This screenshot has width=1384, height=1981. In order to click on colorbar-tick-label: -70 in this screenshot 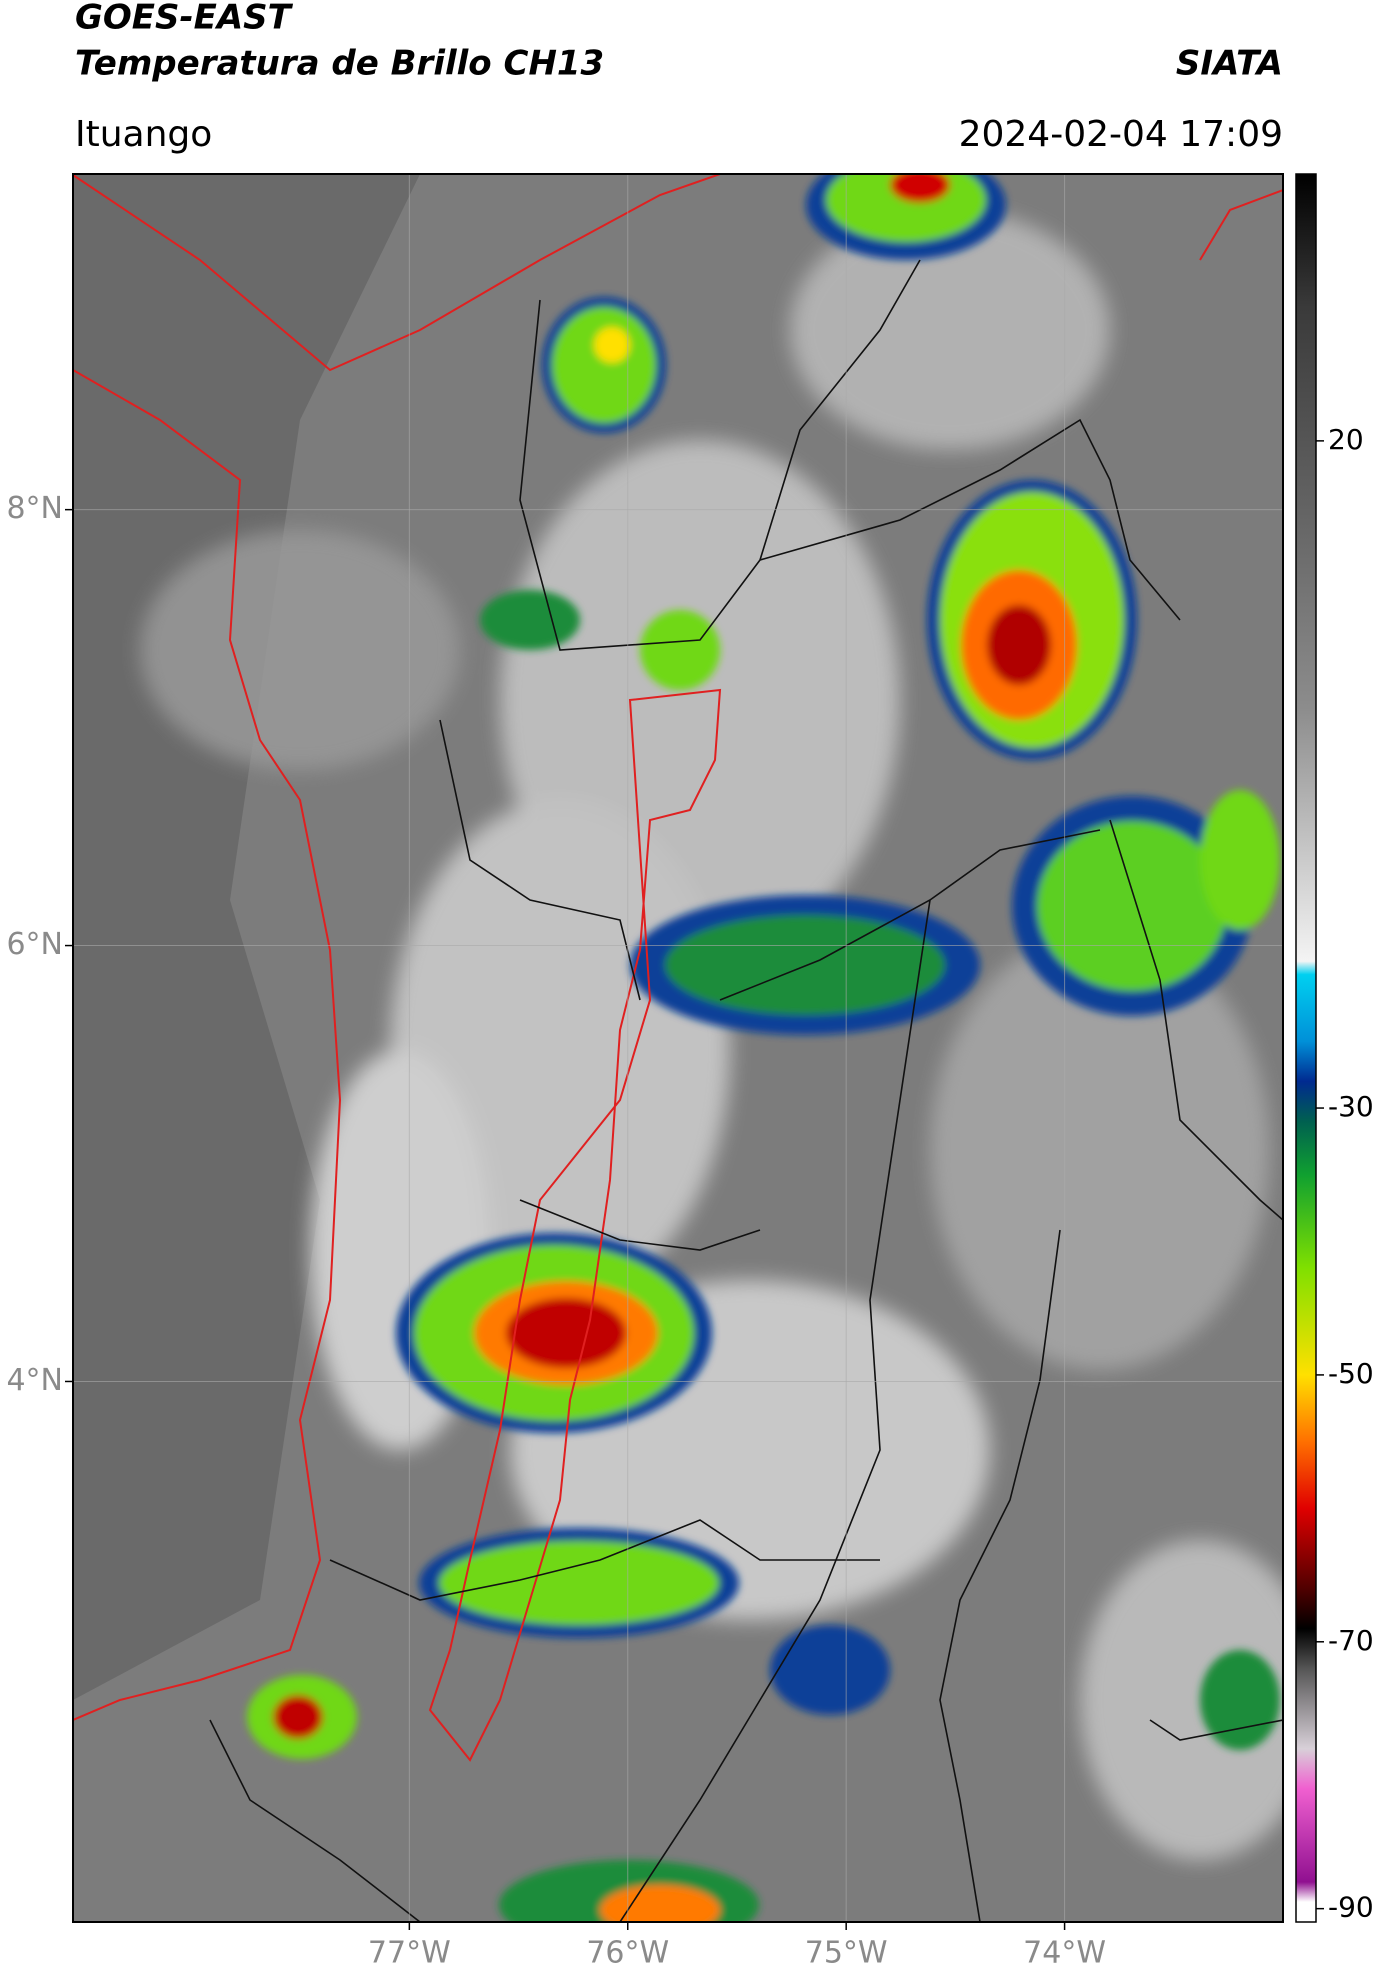, I will do `click(1351, 1640)`.